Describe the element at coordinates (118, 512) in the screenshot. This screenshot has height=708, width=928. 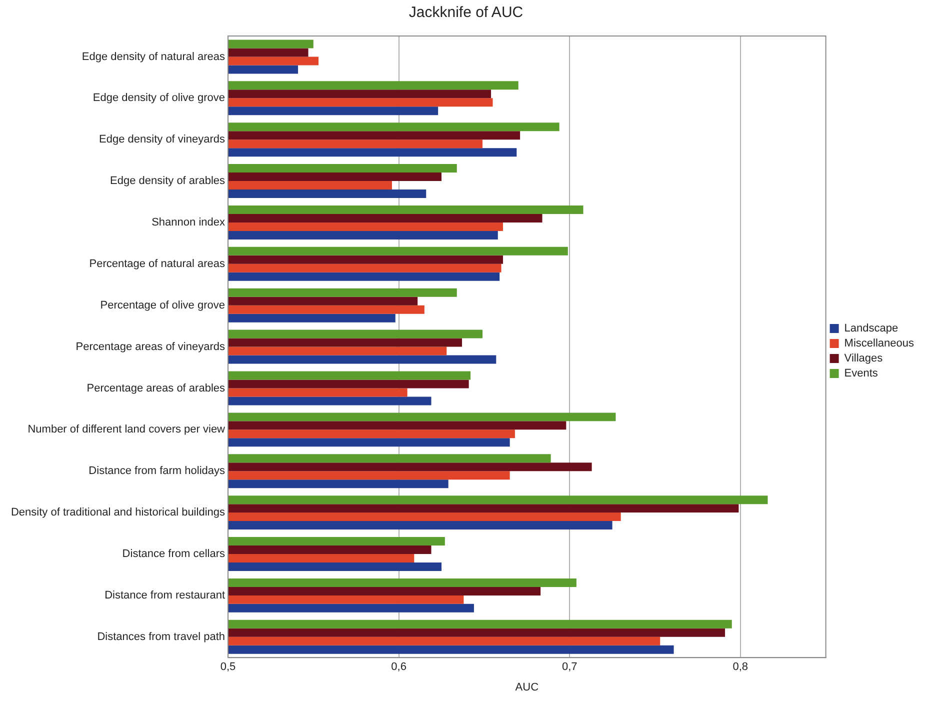
I see `y-tick-label: Density of traditional and historical buildings` at that location.